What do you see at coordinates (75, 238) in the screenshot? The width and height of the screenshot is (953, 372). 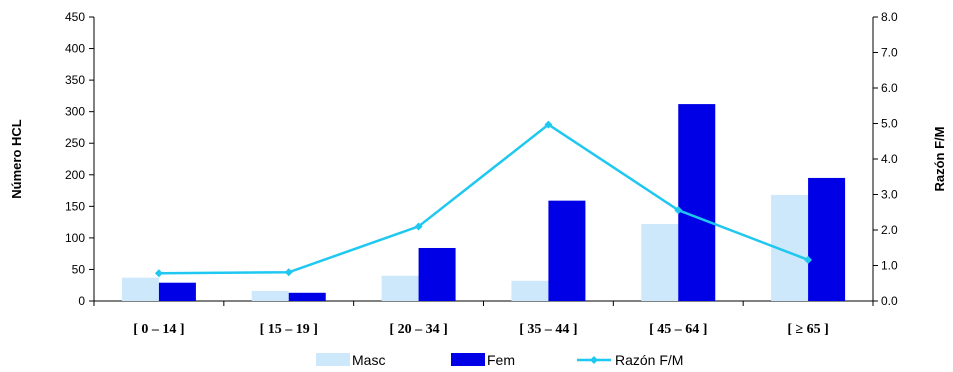 I see `y-tick-label: 100` at bounding box center [75, 238].